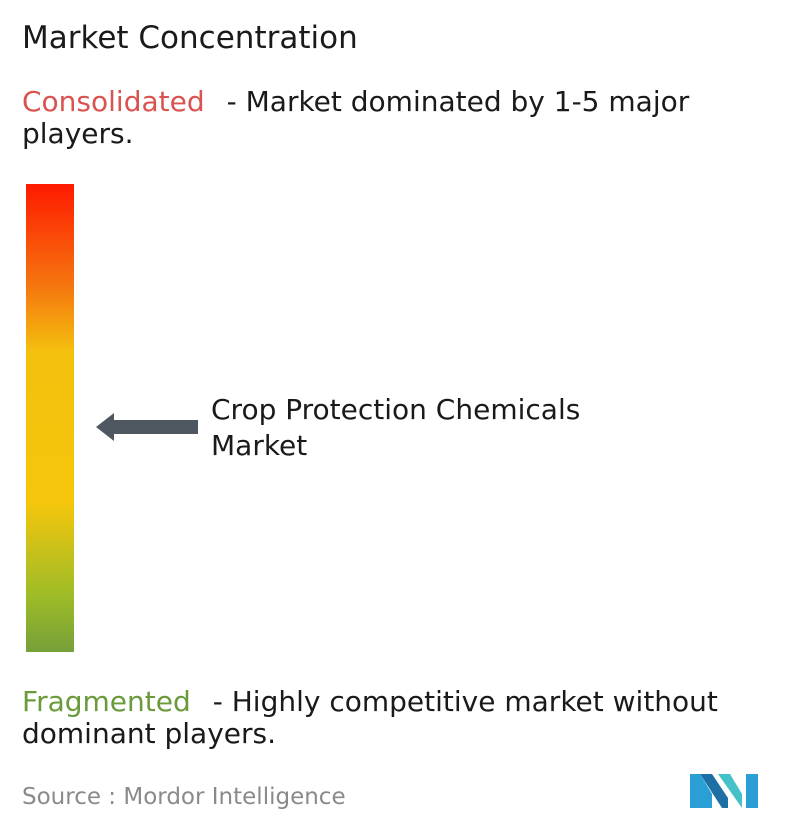 This screenshot has height=834, width=796. What do you see at coordinates (113, 101) in the screenshot?
I see `consolidated-term: Consolidated` at bounding box center [113, 101].